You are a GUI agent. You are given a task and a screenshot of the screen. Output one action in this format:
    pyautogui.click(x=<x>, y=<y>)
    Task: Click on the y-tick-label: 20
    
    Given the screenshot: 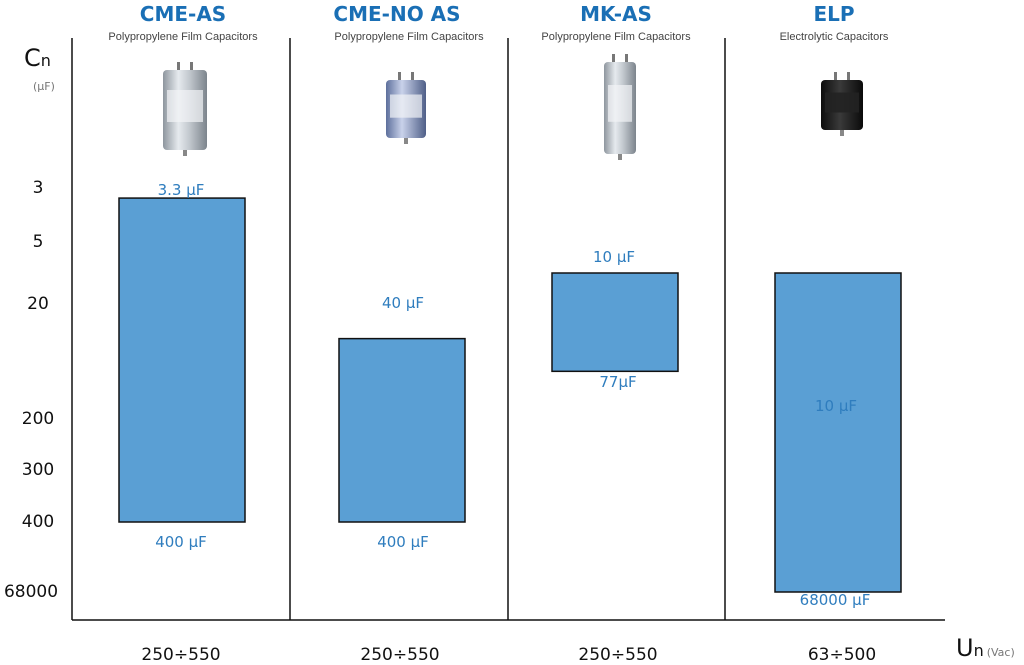 What is the action you would take?
    pyautogui.click(x=38, y=304)
    